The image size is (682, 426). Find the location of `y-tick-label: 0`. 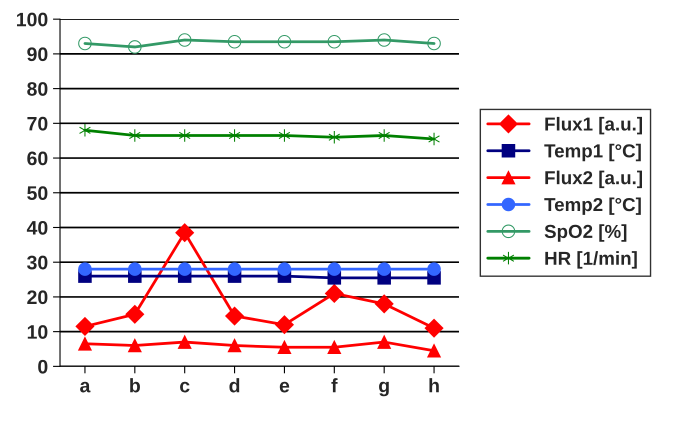

y-tick-label: 0 is located at coordinates (43, 367).